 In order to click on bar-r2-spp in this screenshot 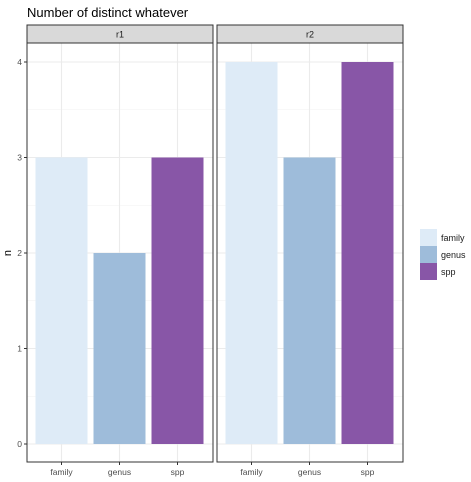, I will do `click(367, 253)`.